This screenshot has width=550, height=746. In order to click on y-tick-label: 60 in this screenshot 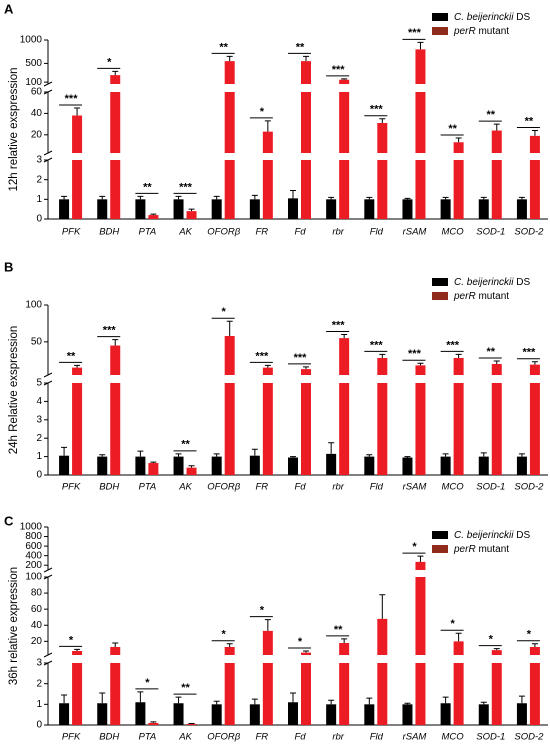, I will do `click(37, 92)`.